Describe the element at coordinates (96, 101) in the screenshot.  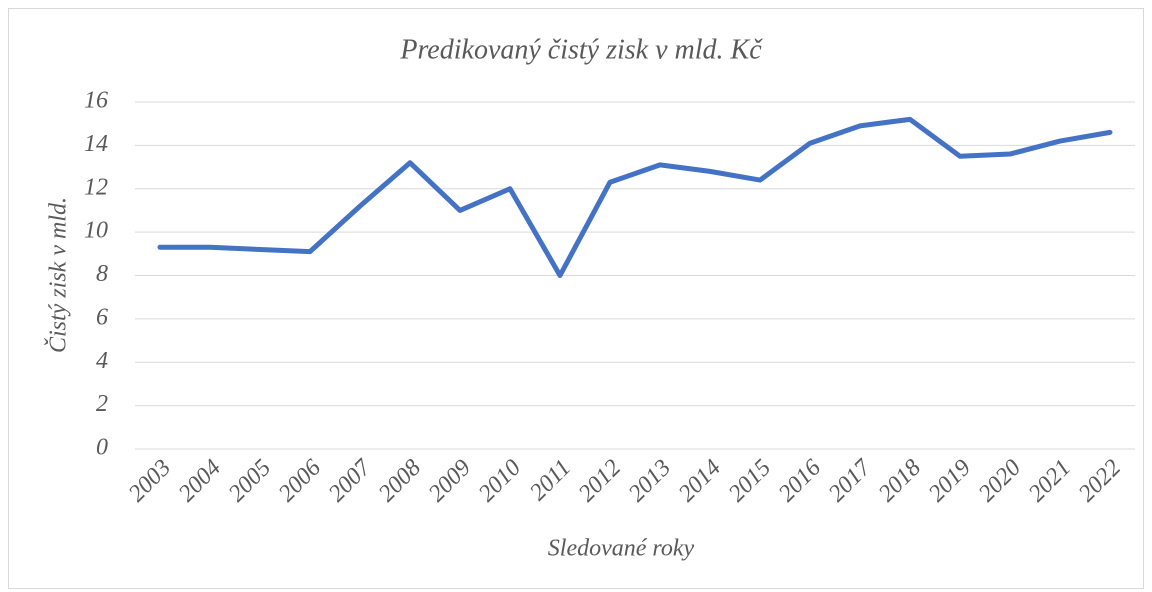
I see `y-tick-label: 16` at that location.